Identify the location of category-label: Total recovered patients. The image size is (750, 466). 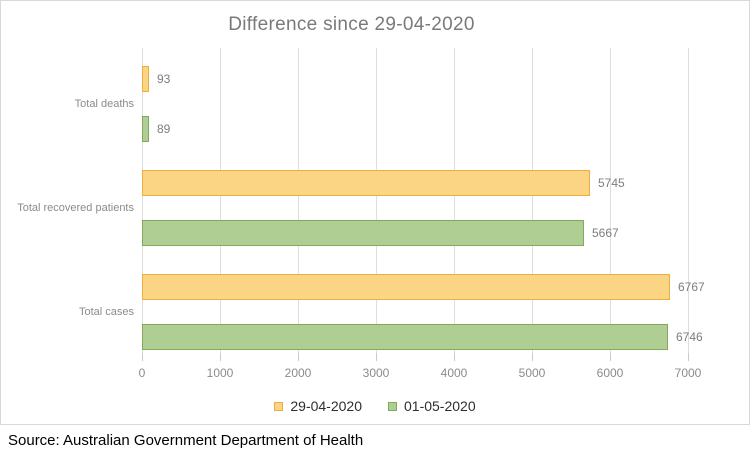
(75, 208).